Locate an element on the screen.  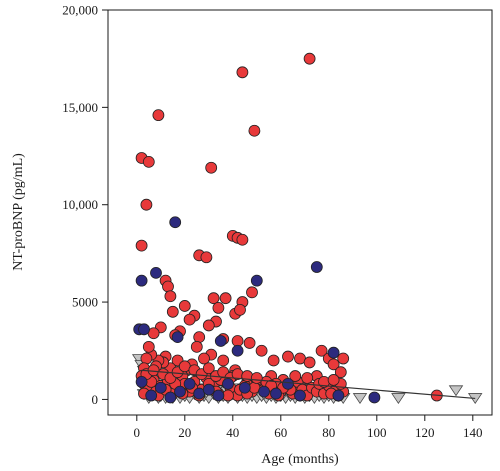
y-tick-label: 10,000 is located at coordinates (80, 204).